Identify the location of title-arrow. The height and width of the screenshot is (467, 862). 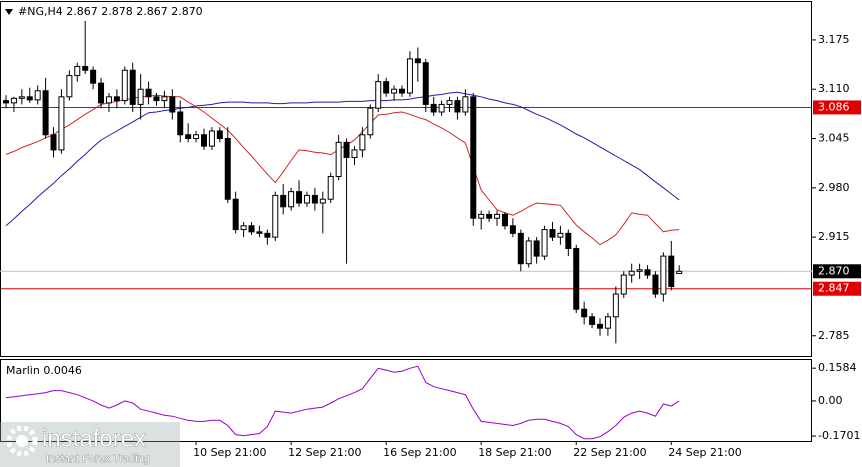
(9, 12).